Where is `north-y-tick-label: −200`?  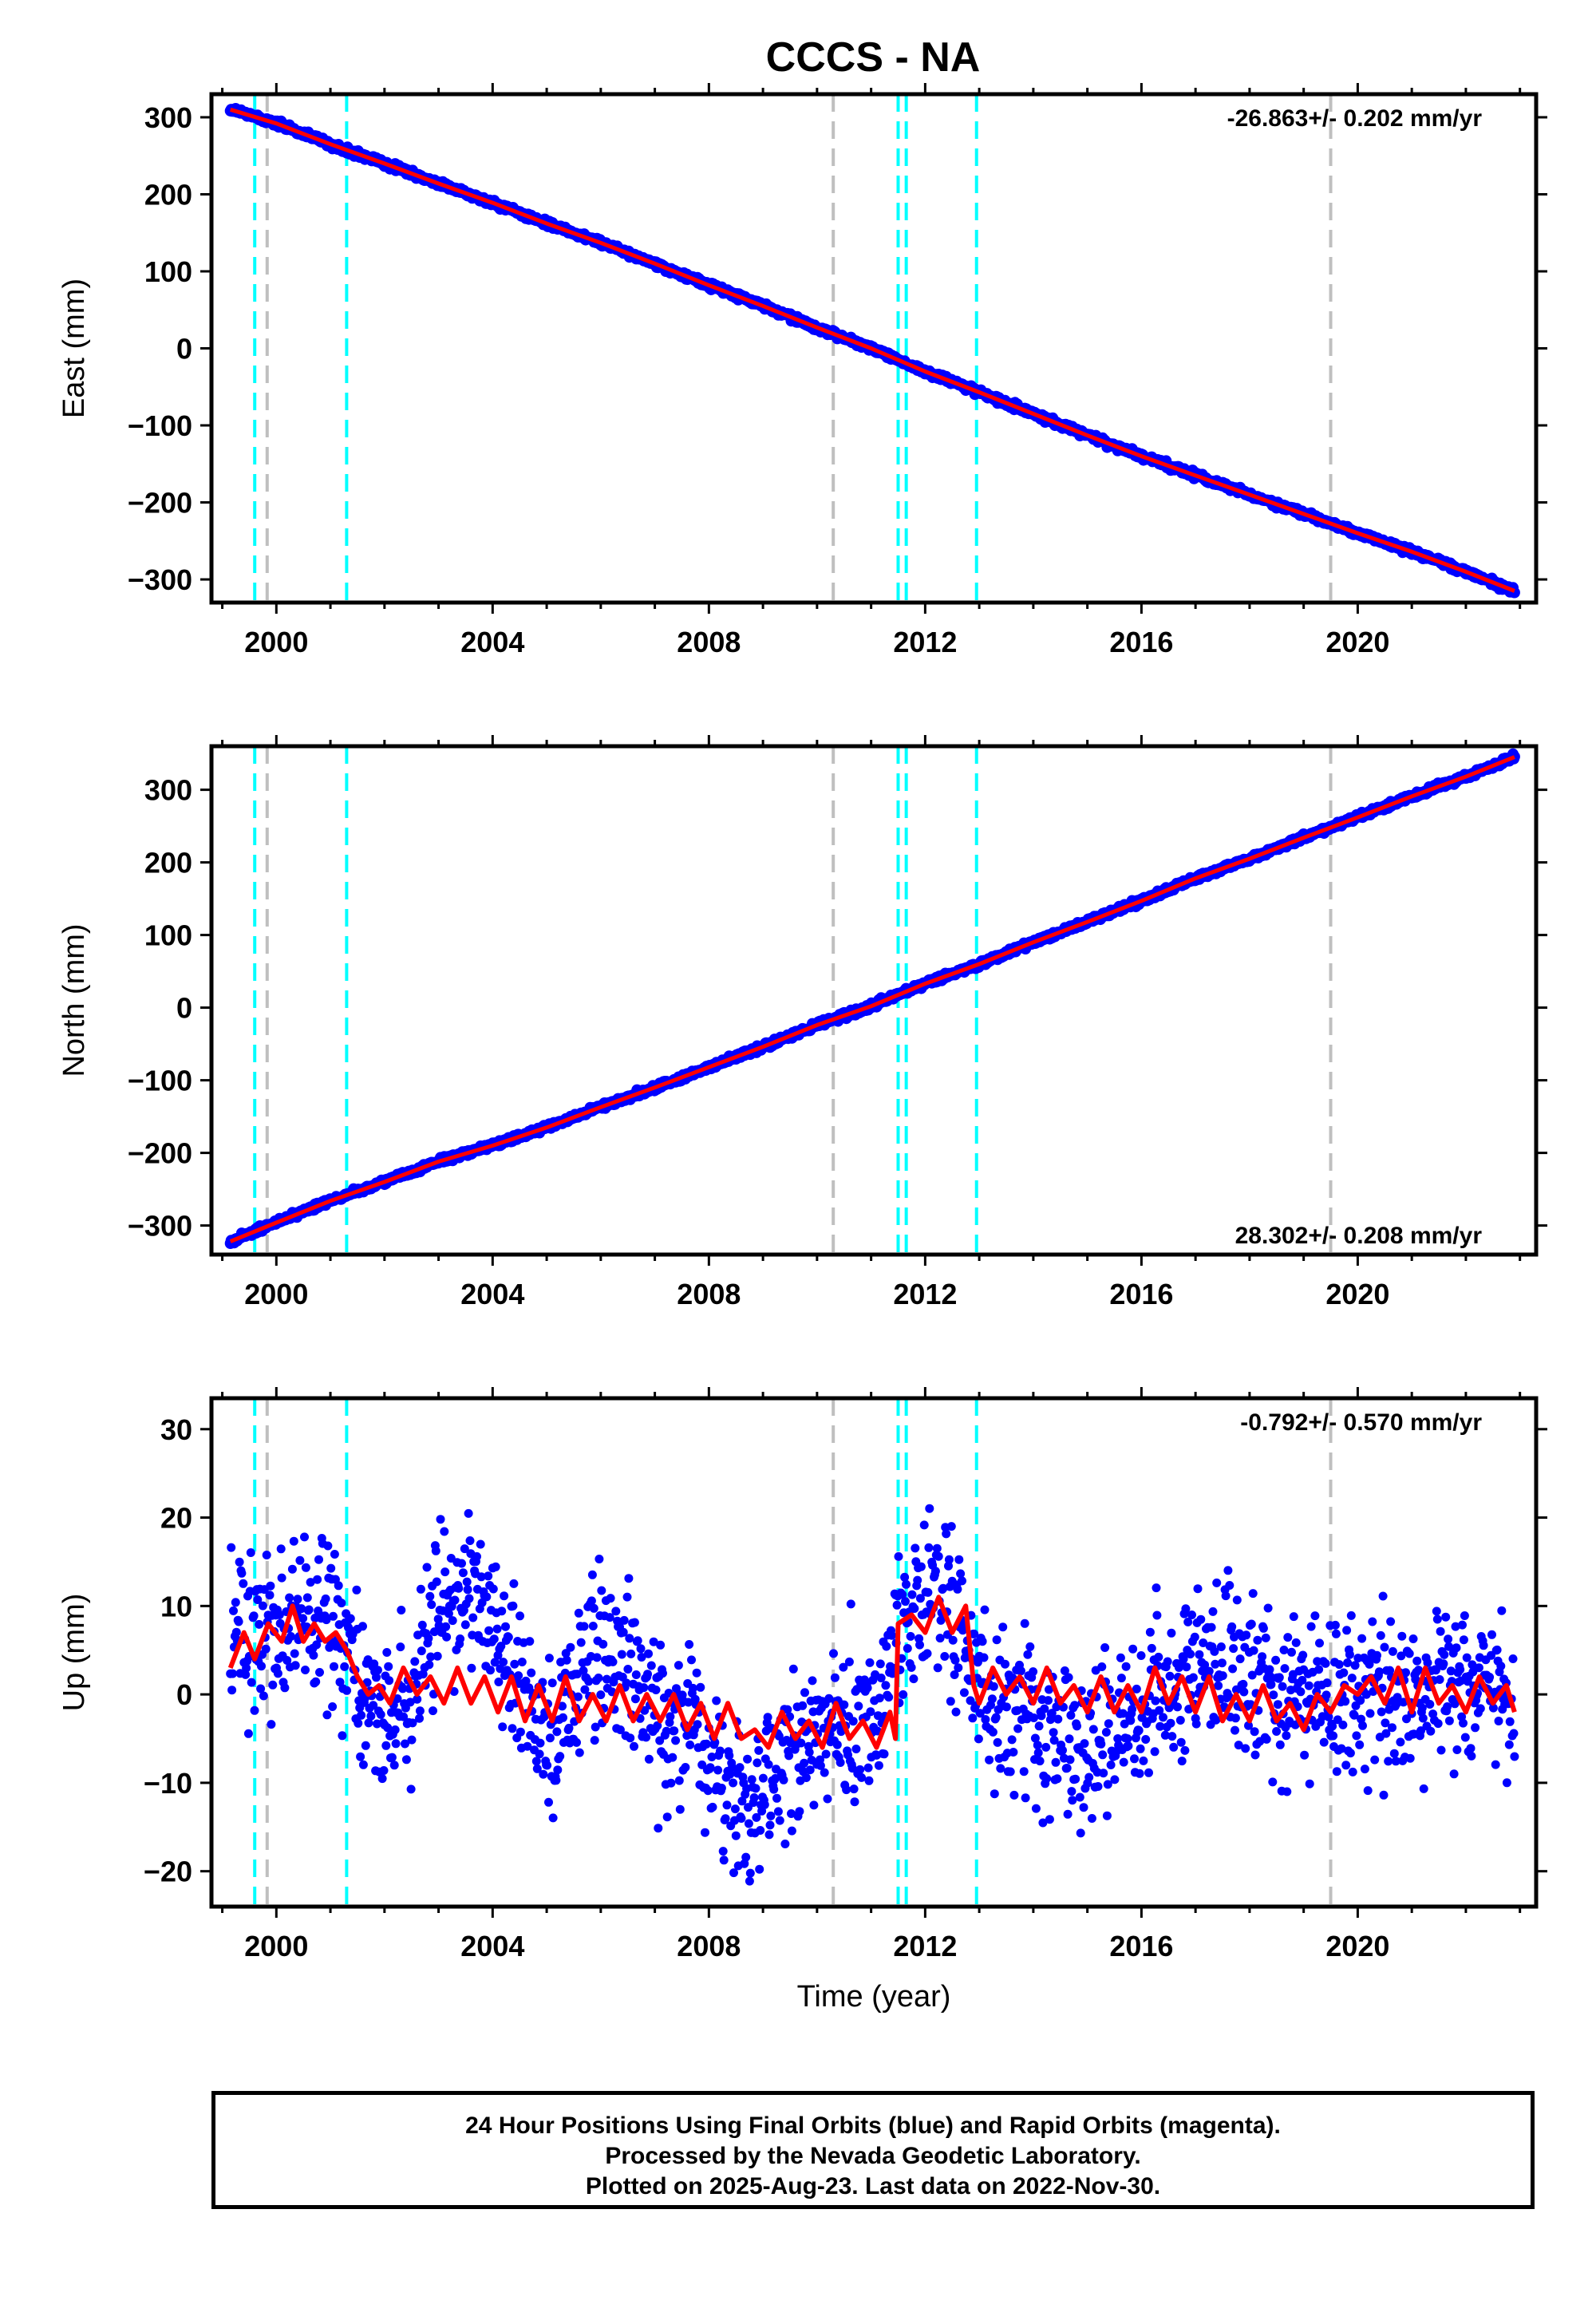 north-y-tick-label: −200 is located at coordinates (160, 1153).